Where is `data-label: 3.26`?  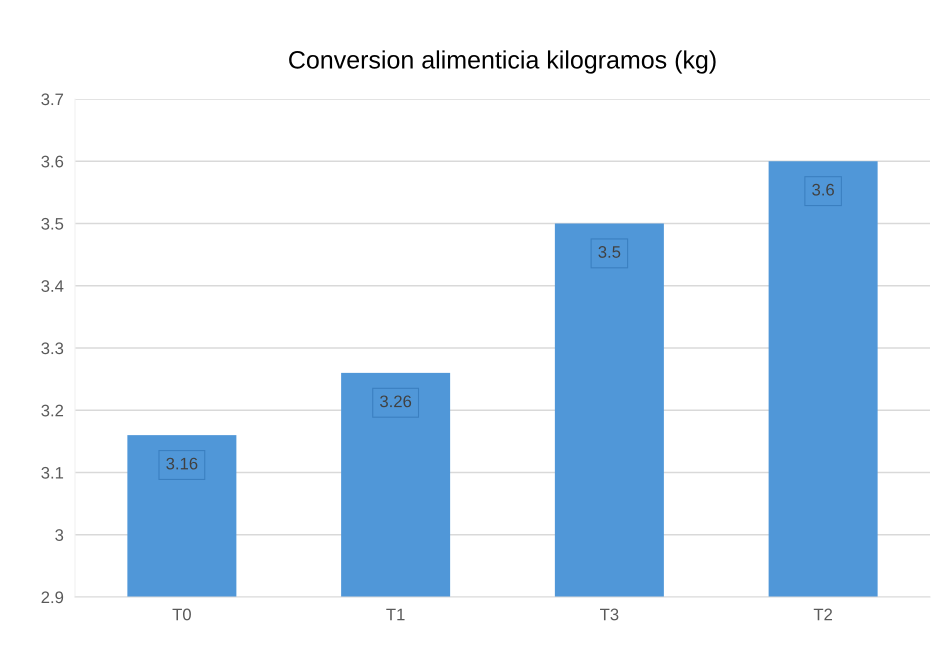 data-label: 3.26 is located at coordinates (396, 401).